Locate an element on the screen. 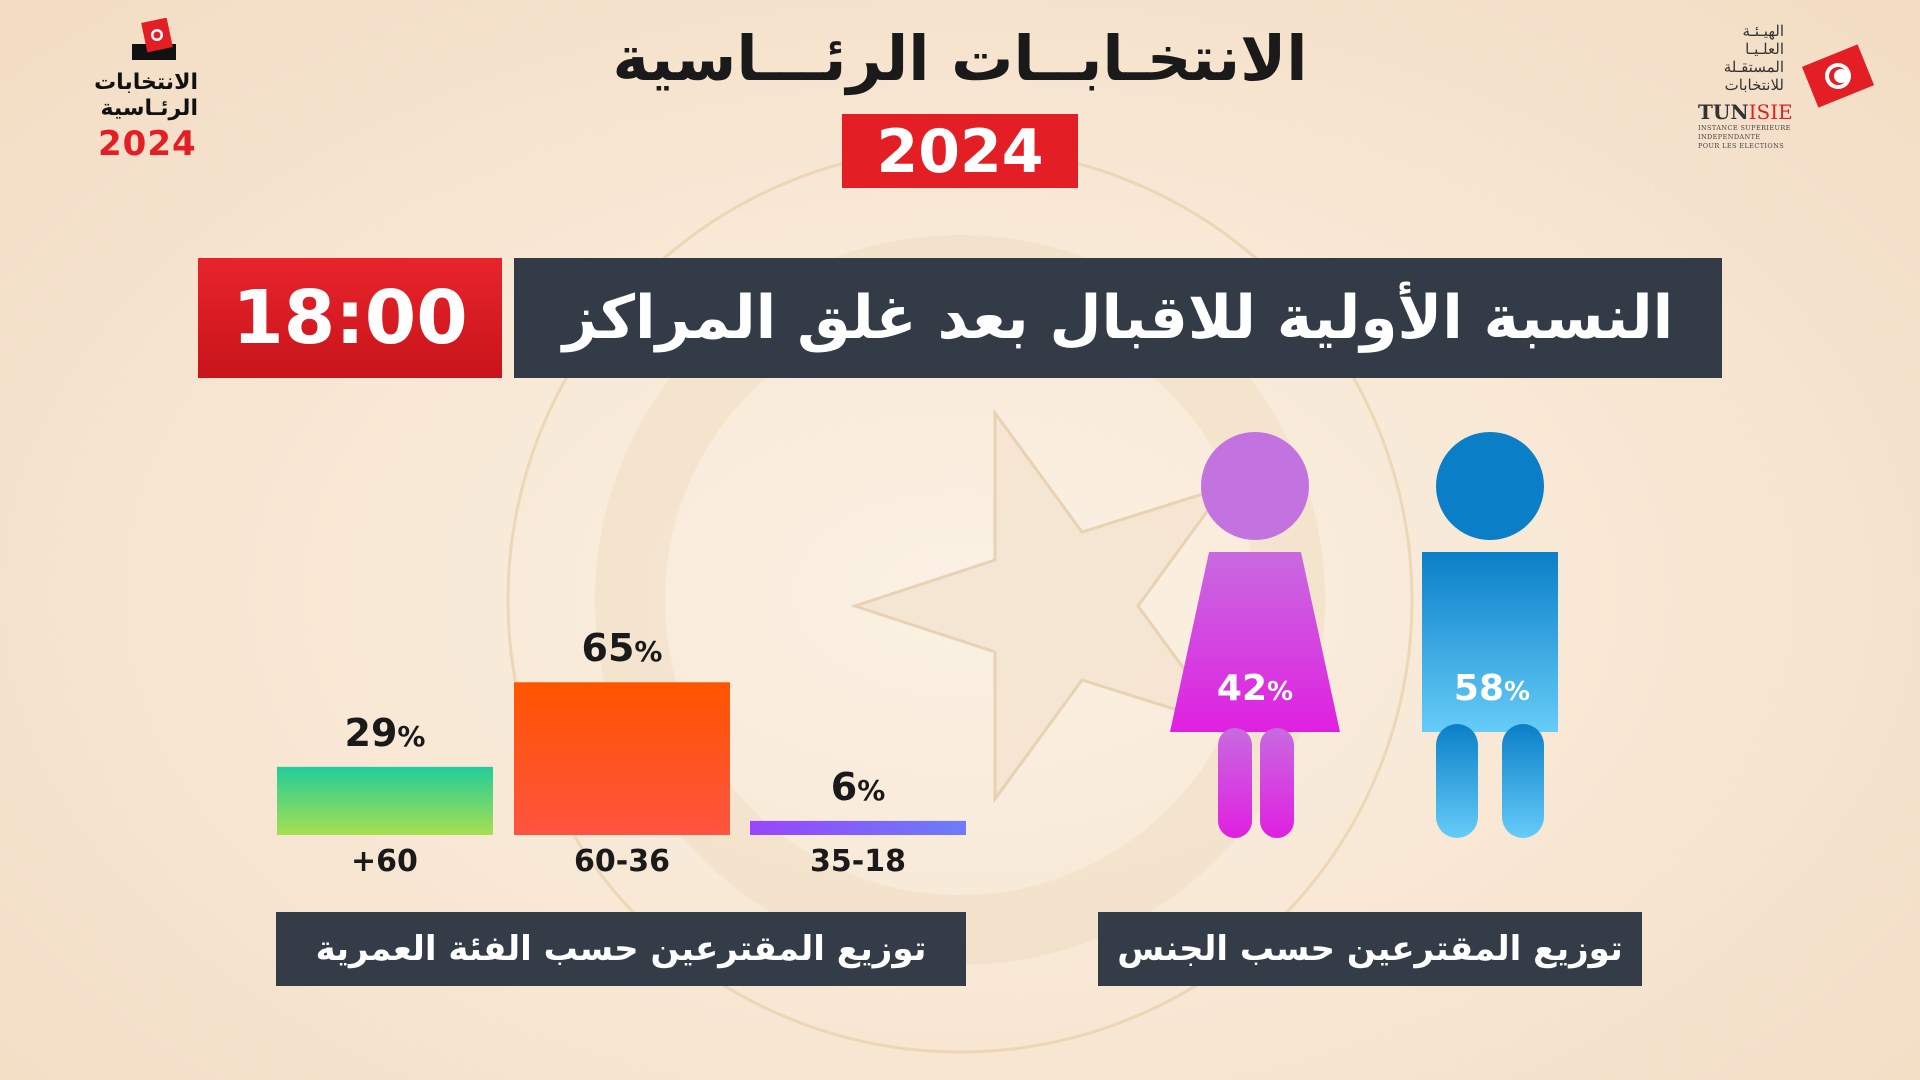  ballot-flag-icon is located at coordinates (154, 39).